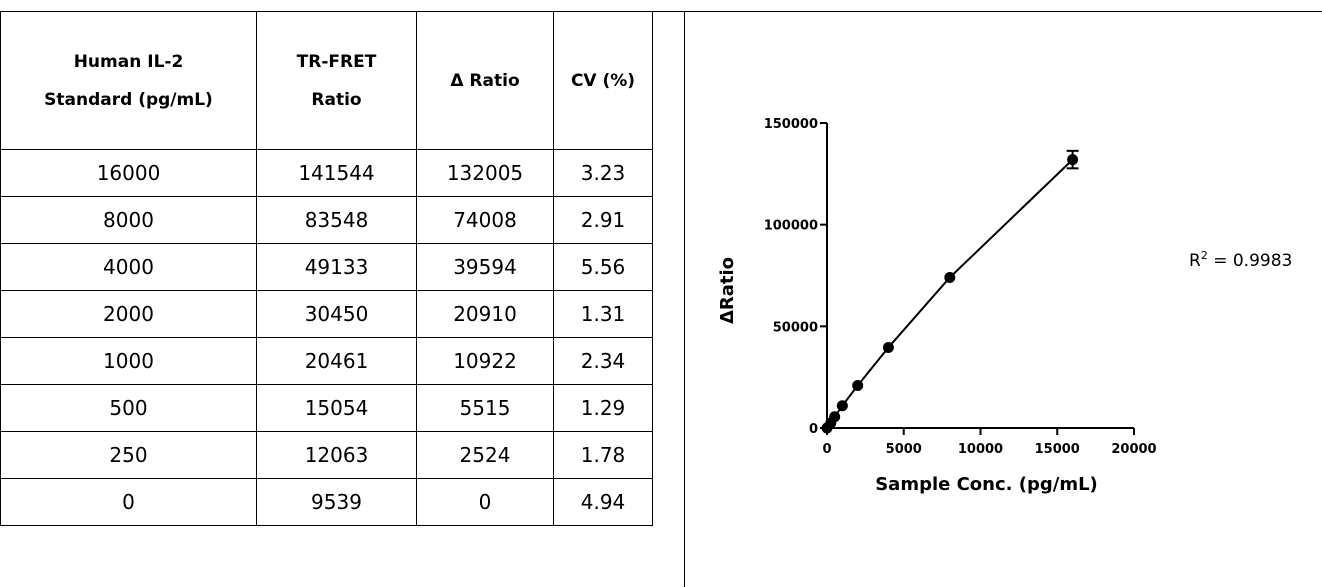 This screenshot has width=1322, height=587. What do you see at coordinates (485, 173) in the screenshot?
I see `cell-delta-ratio: 132005` at bounding box center [485, 173].